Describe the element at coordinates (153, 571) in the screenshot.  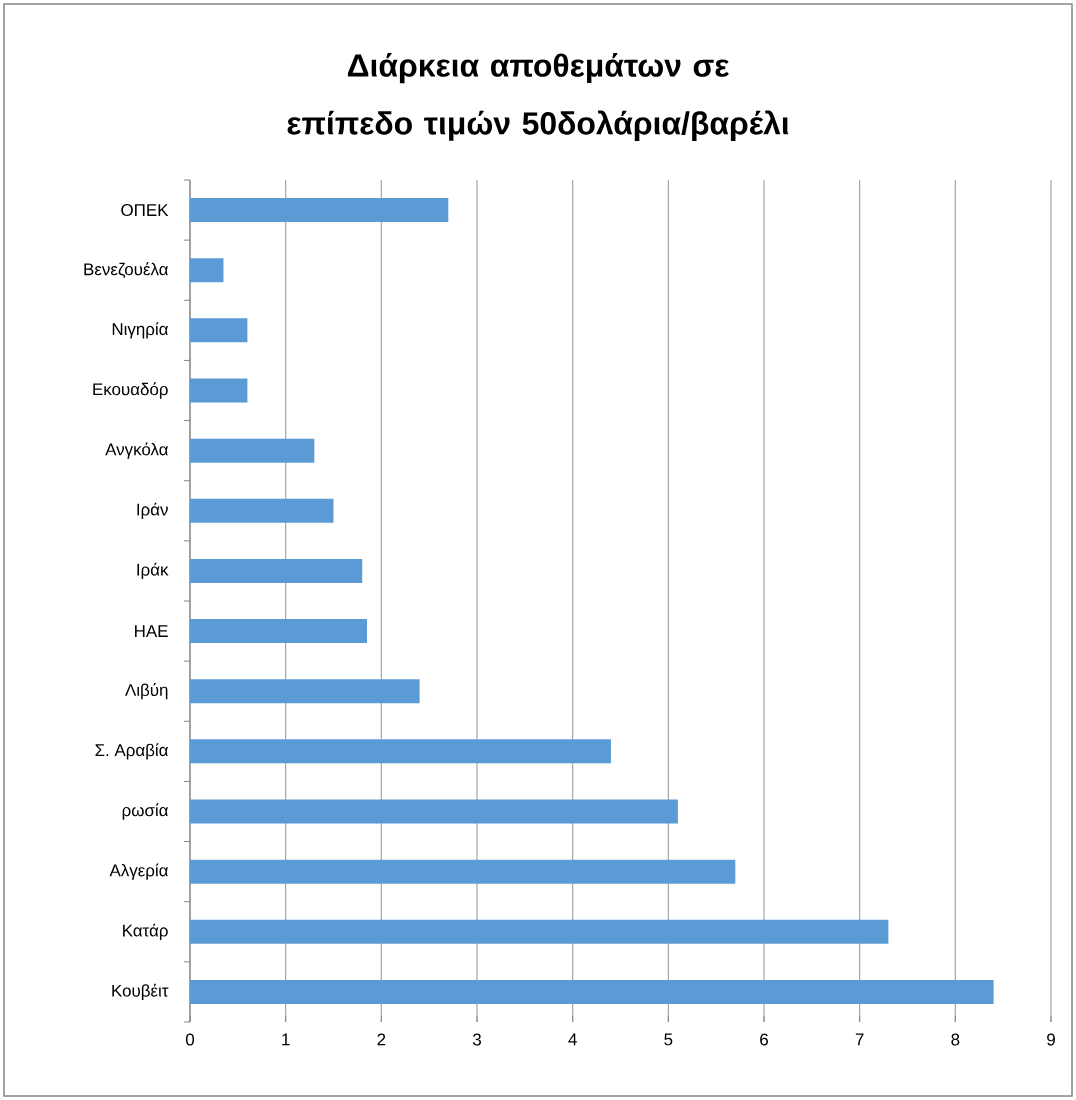
I see `y-tick-label: Ιράκ` at that location.